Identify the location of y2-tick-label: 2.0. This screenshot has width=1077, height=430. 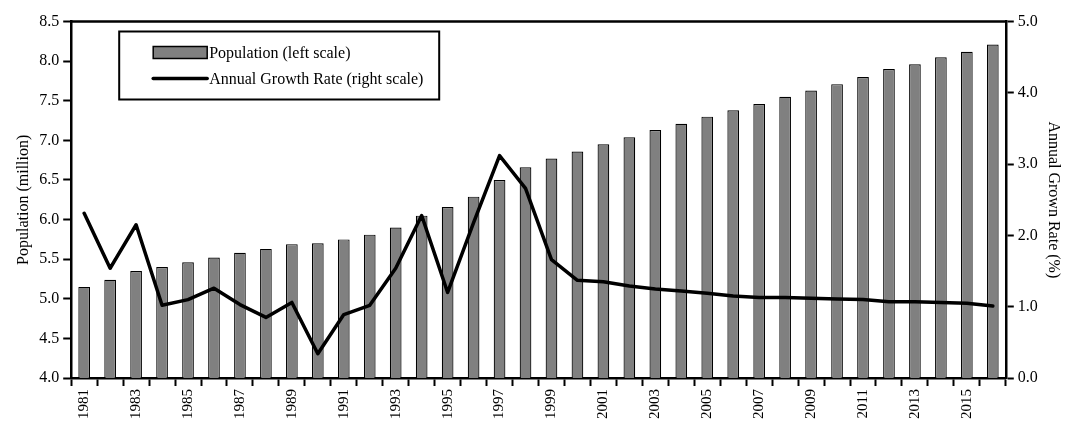
(1027, 234).